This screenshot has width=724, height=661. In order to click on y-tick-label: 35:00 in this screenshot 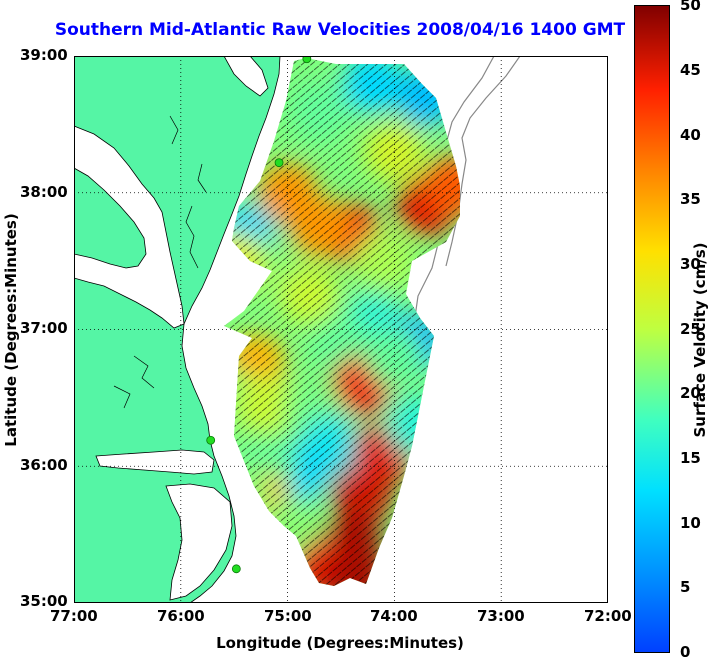, I will do `click(44, 601)`.